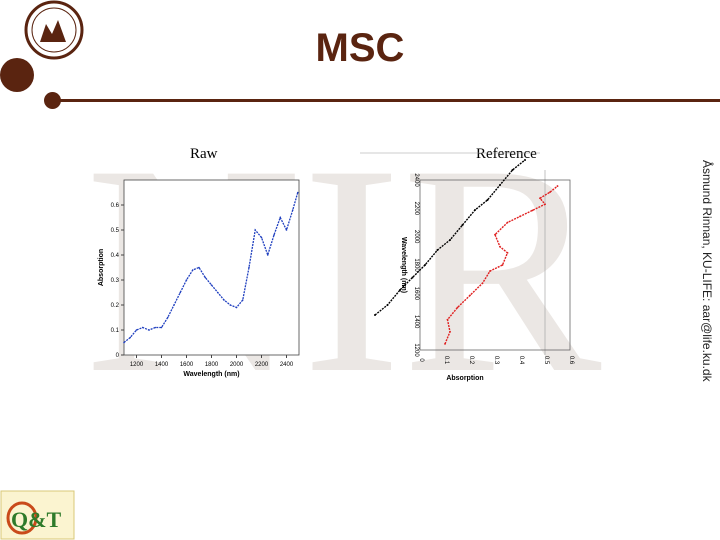 The image size is (720, 540). Describe the element at coordinates (115, 256) in the screenshot. I see `raw-y-tick-label: 0.4` at that location.